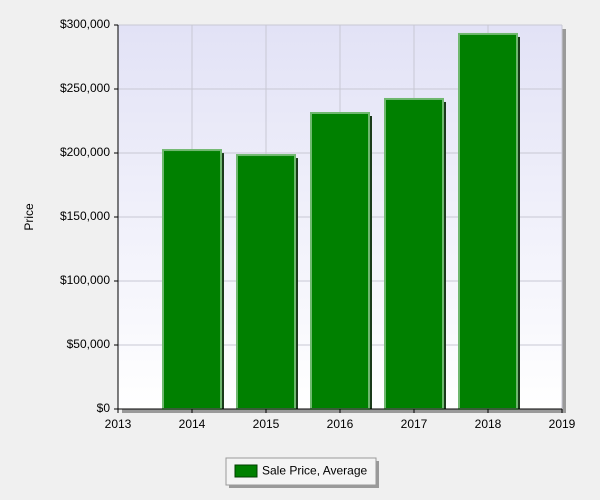  Describe the element at coordinates (85, 216) in the screenshot. I see `y-tick-label: $150,000` at that location.